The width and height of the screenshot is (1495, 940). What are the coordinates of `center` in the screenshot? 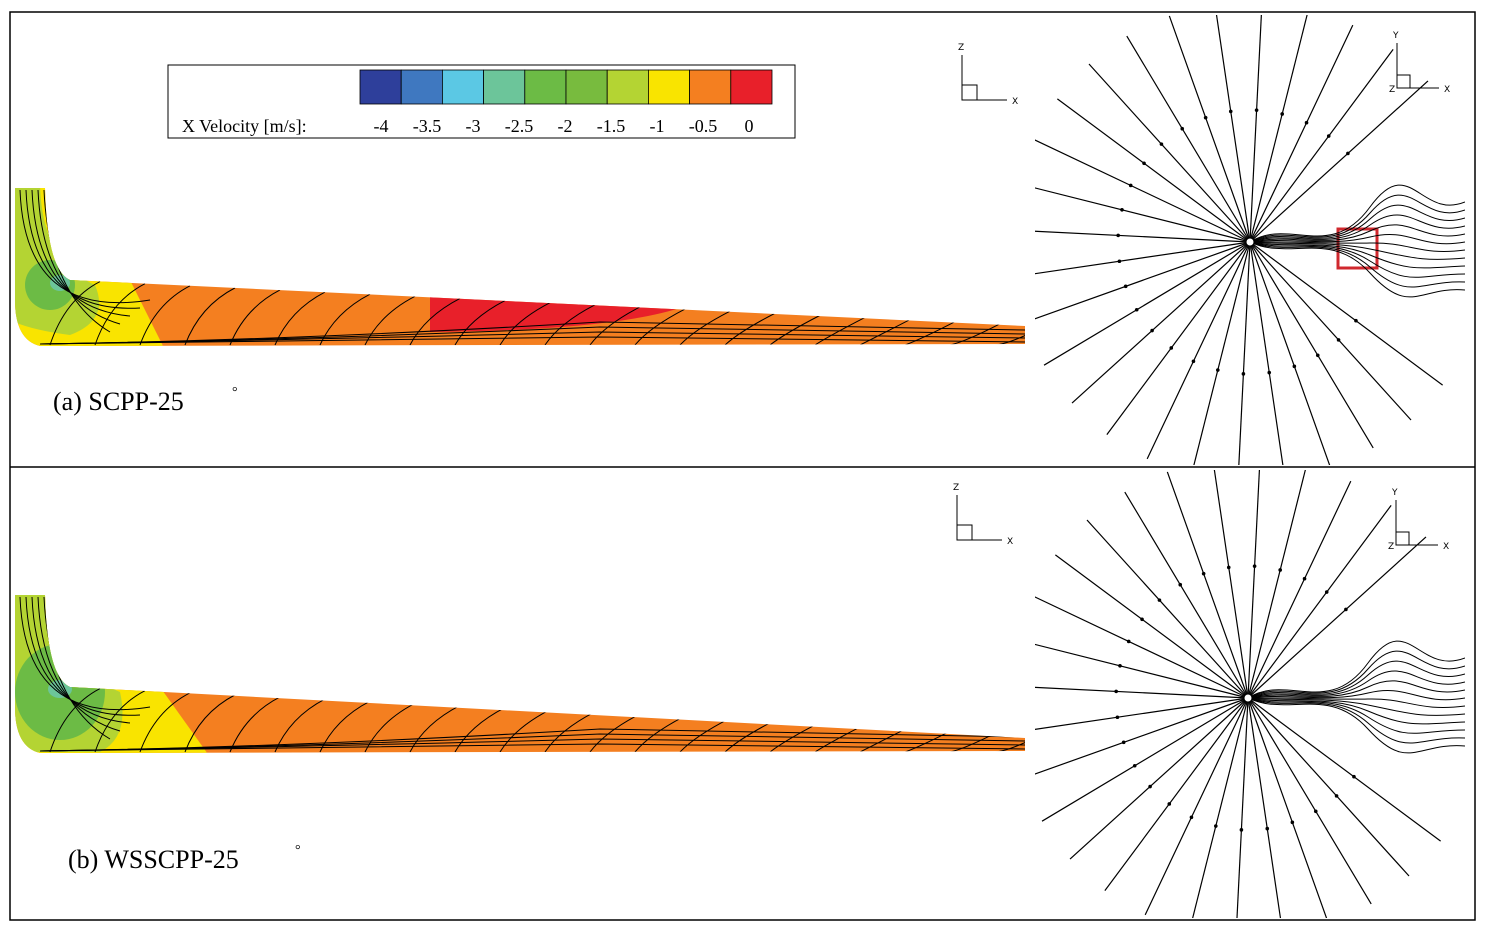 It's located at (1250, 242).